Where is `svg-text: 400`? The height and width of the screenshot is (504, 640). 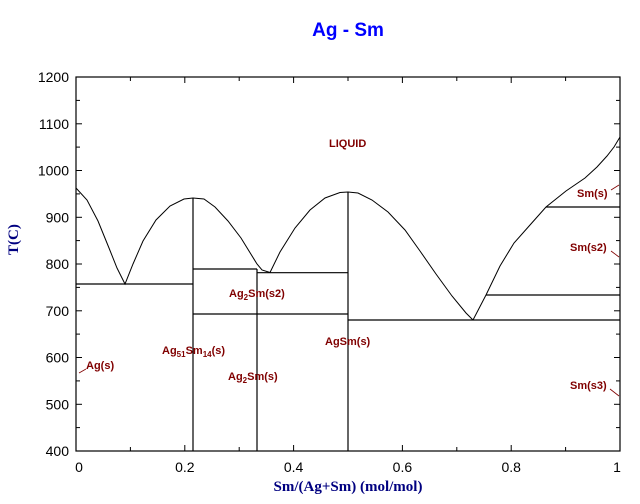
svg-text: 400 is located at coordinates (58, 451).